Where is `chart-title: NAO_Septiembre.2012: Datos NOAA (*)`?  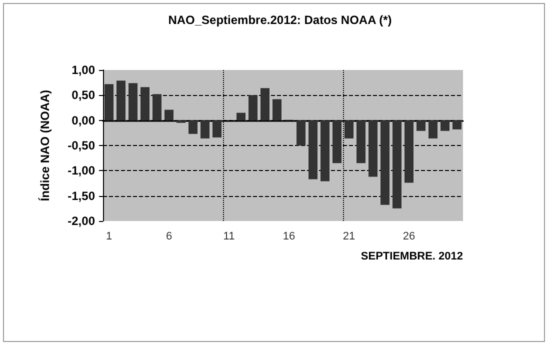 chart-title: NAO_Septiembre.2012: Datos NOAA (*) is located at coordinates (280, 20).